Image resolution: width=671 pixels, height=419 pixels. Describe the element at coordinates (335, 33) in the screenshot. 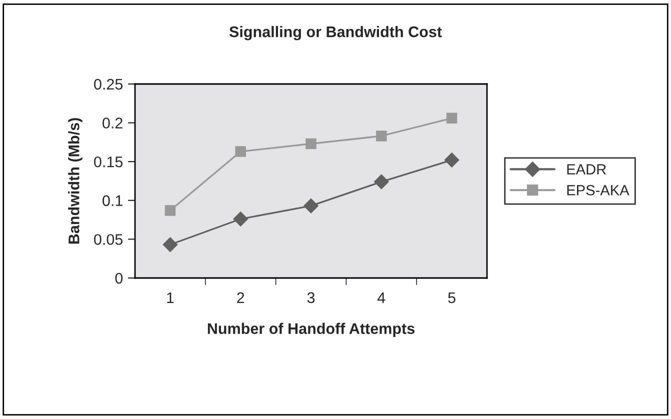

I see `chart-title: Signalling or Bandwidth Cost` at that location.